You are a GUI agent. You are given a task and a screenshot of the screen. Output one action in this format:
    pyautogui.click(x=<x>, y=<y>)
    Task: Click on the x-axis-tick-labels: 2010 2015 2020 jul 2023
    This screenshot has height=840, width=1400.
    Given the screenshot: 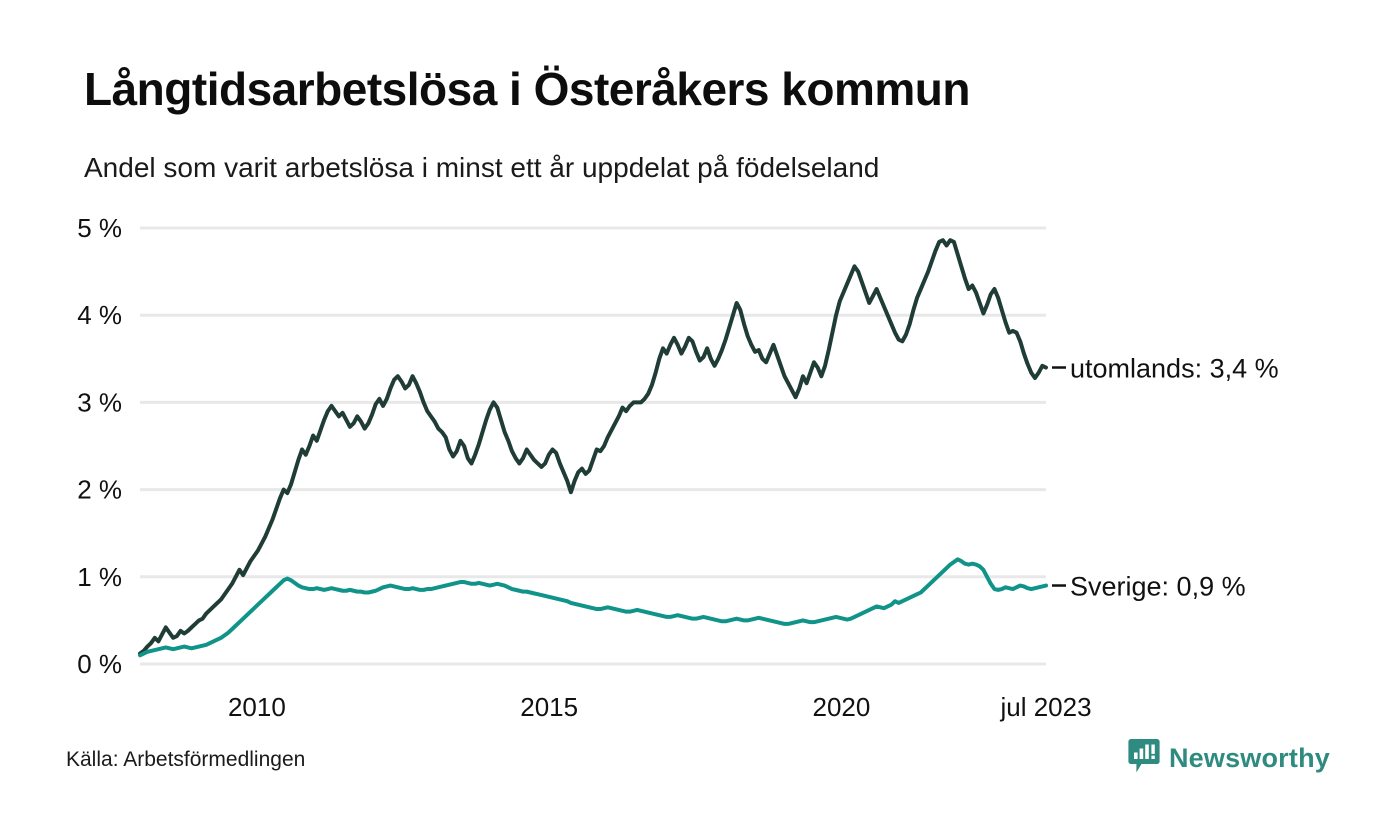 What is the action you would take?
    pyautogui.click(x=660, y=707)
    